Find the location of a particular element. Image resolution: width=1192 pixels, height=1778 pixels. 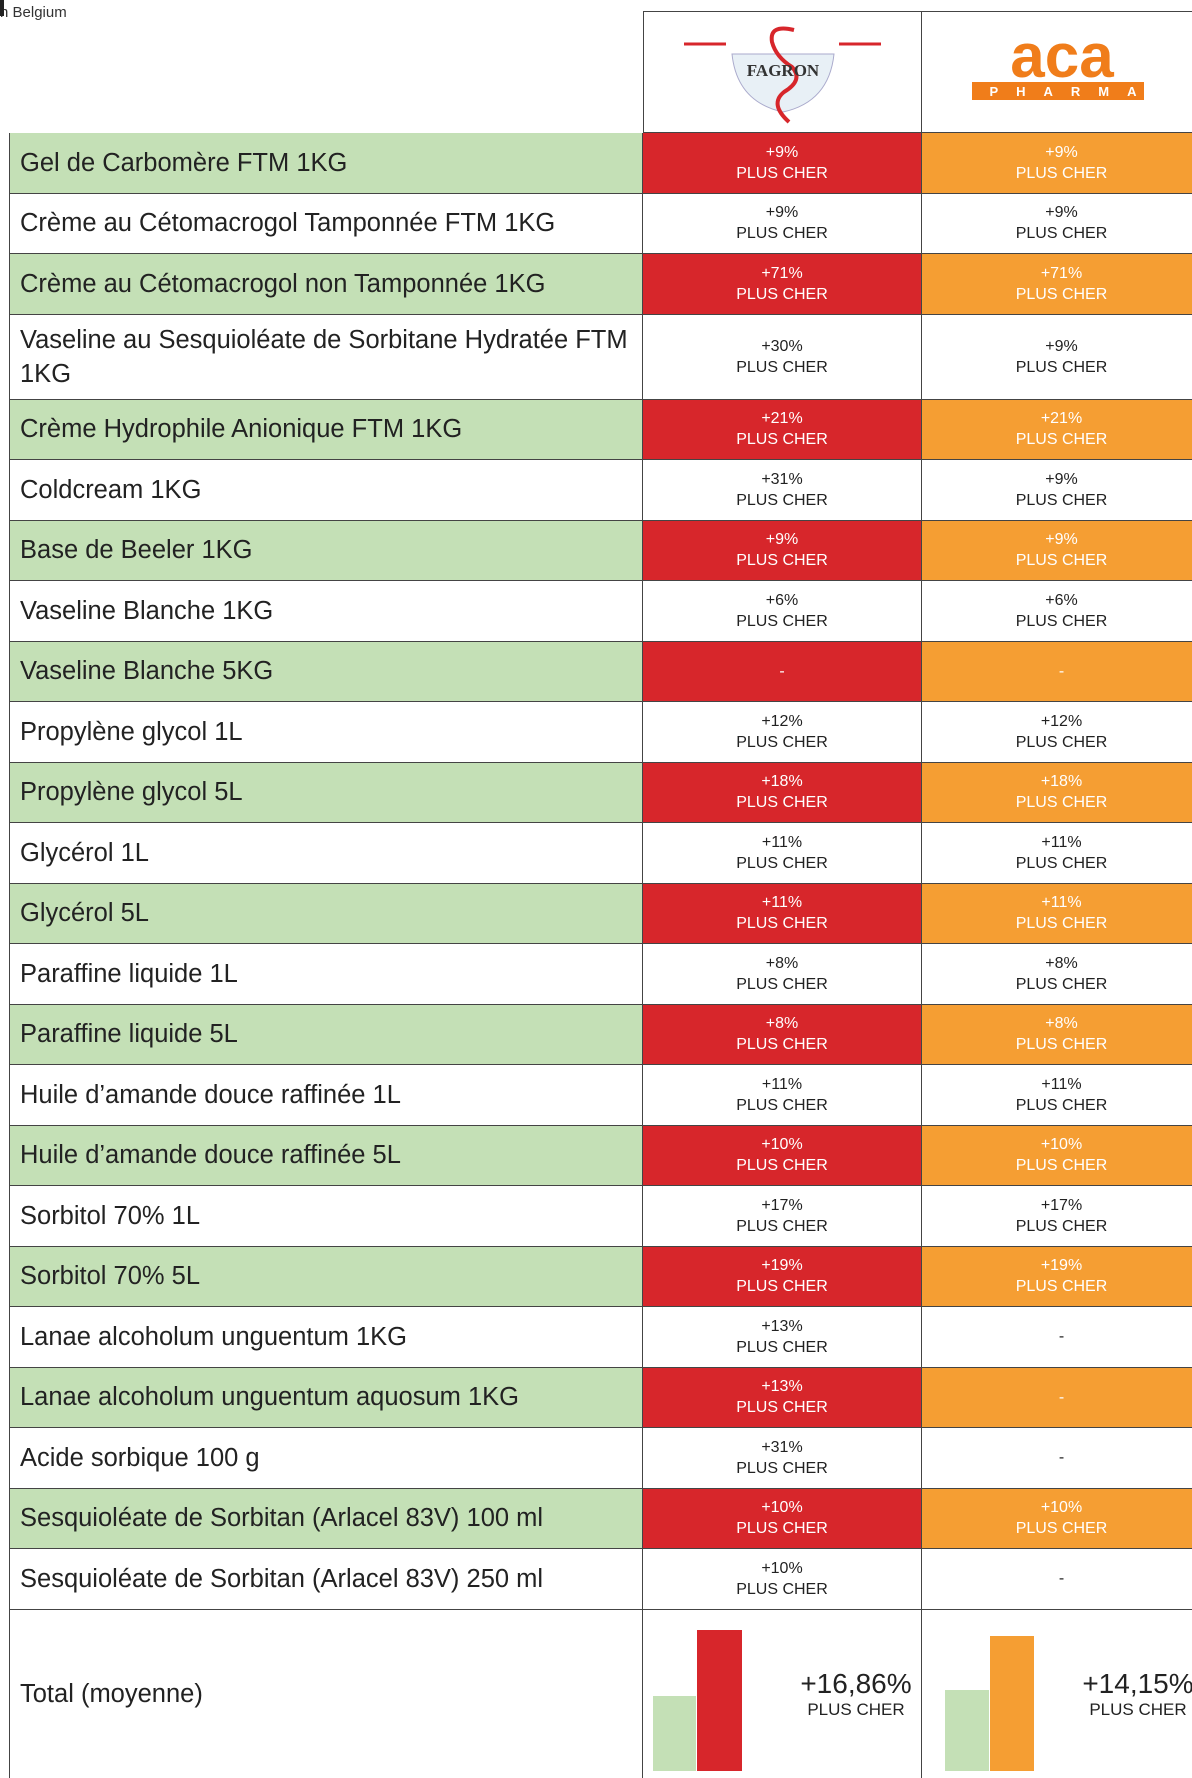

product-name: Crème au Cétomacrogol non Tamponnée 1KG is located at coordinates (326, 284).